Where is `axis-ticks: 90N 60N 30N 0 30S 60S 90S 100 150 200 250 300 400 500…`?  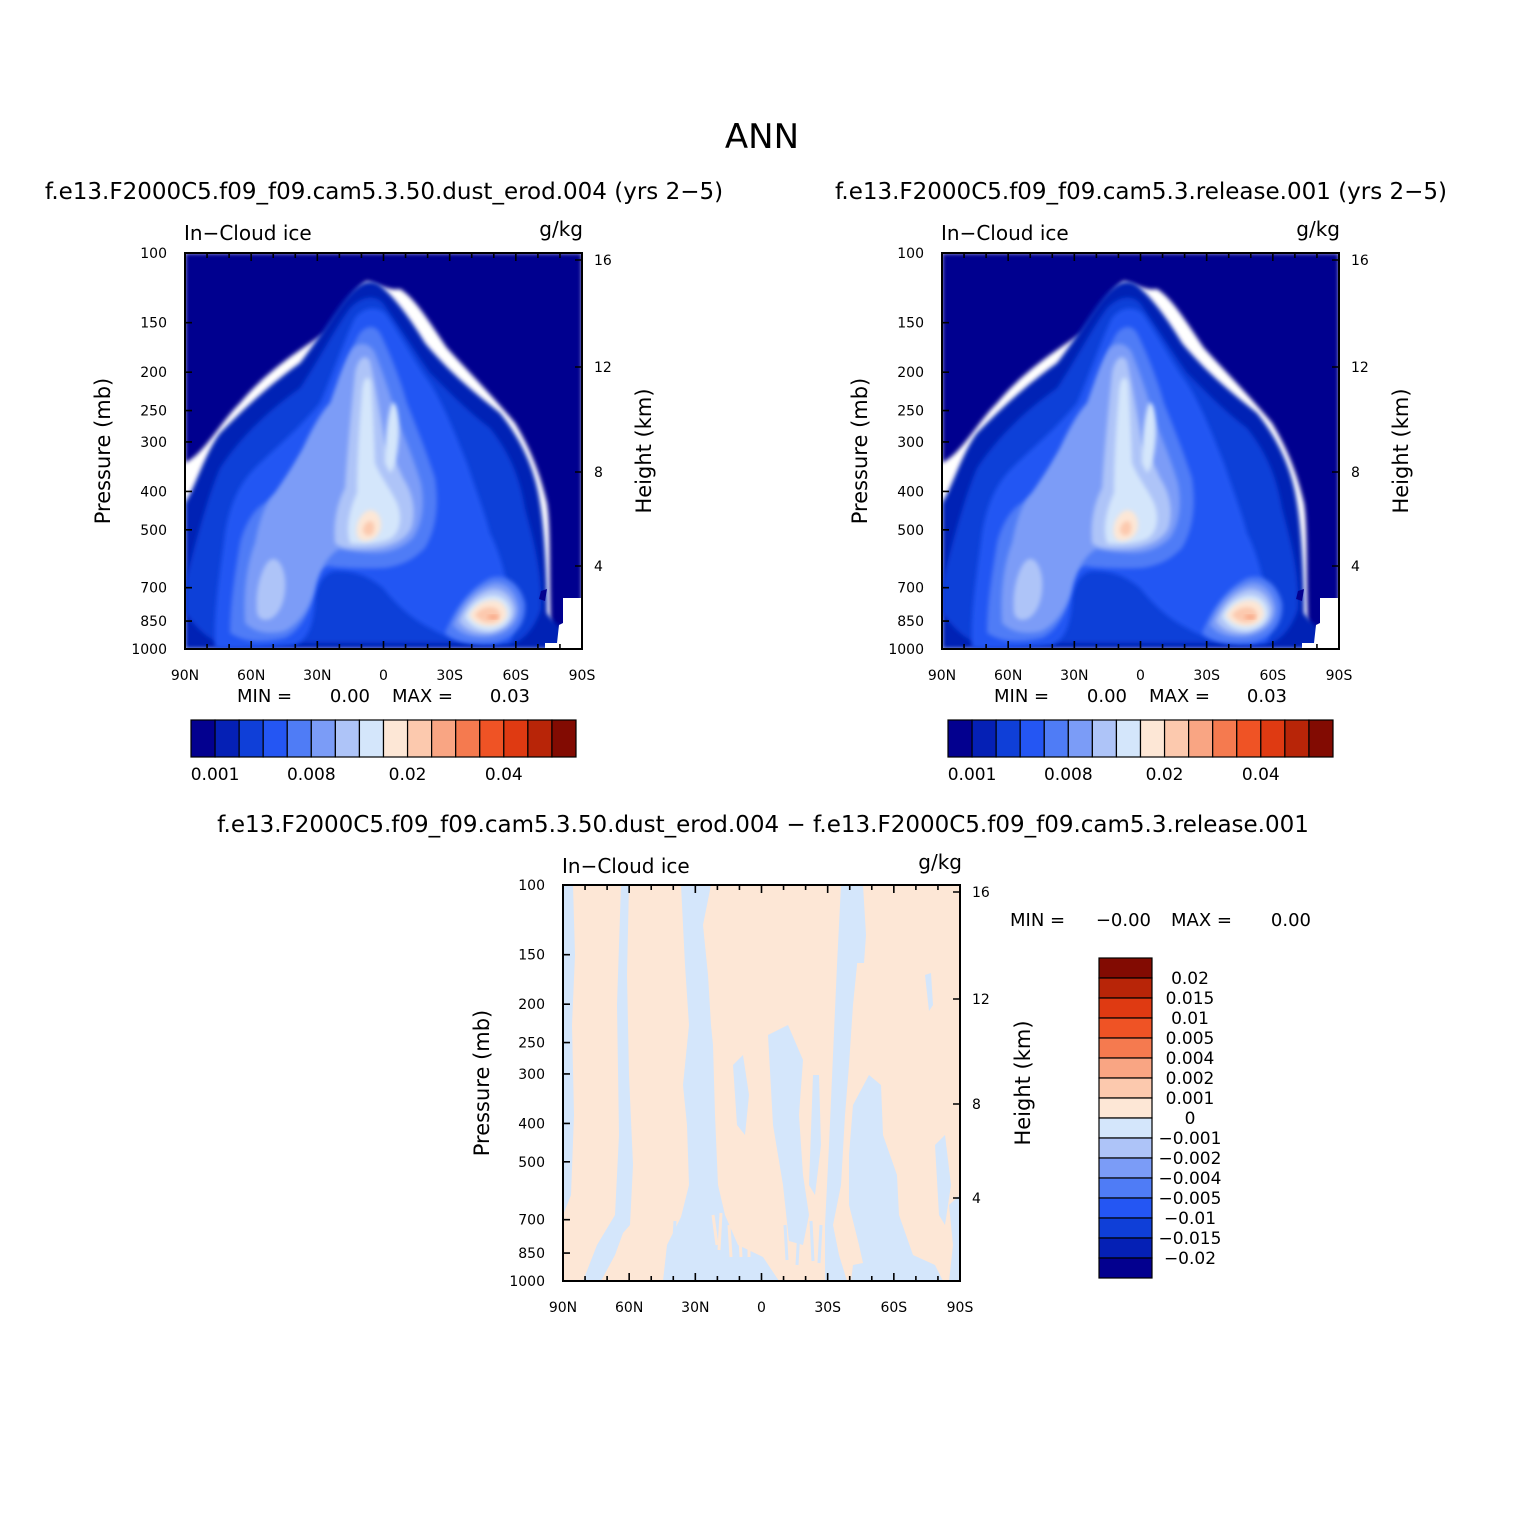
axis-ticks: 90N 60N 30N 0 30S 60S 90S 100 150 200 250 300 400 500… is located at coordinates (1128, 465).